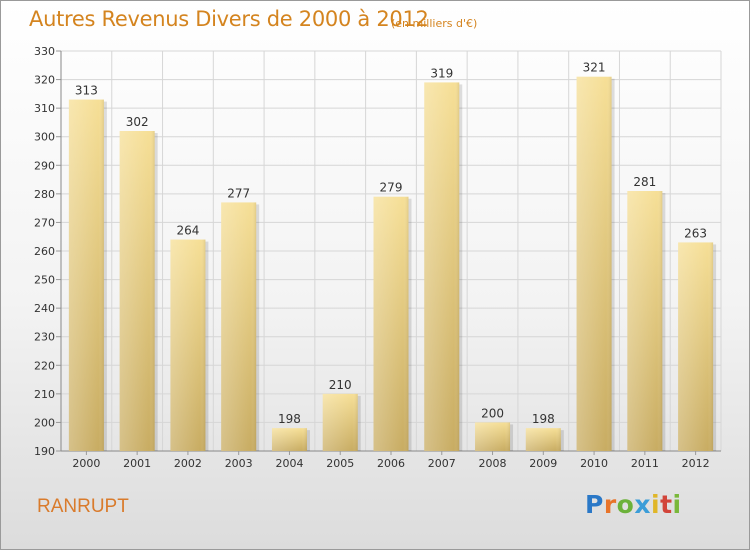 This screenshot has height=550, width=750. I want to click on y-tick-label: 290, so click(44, 165).